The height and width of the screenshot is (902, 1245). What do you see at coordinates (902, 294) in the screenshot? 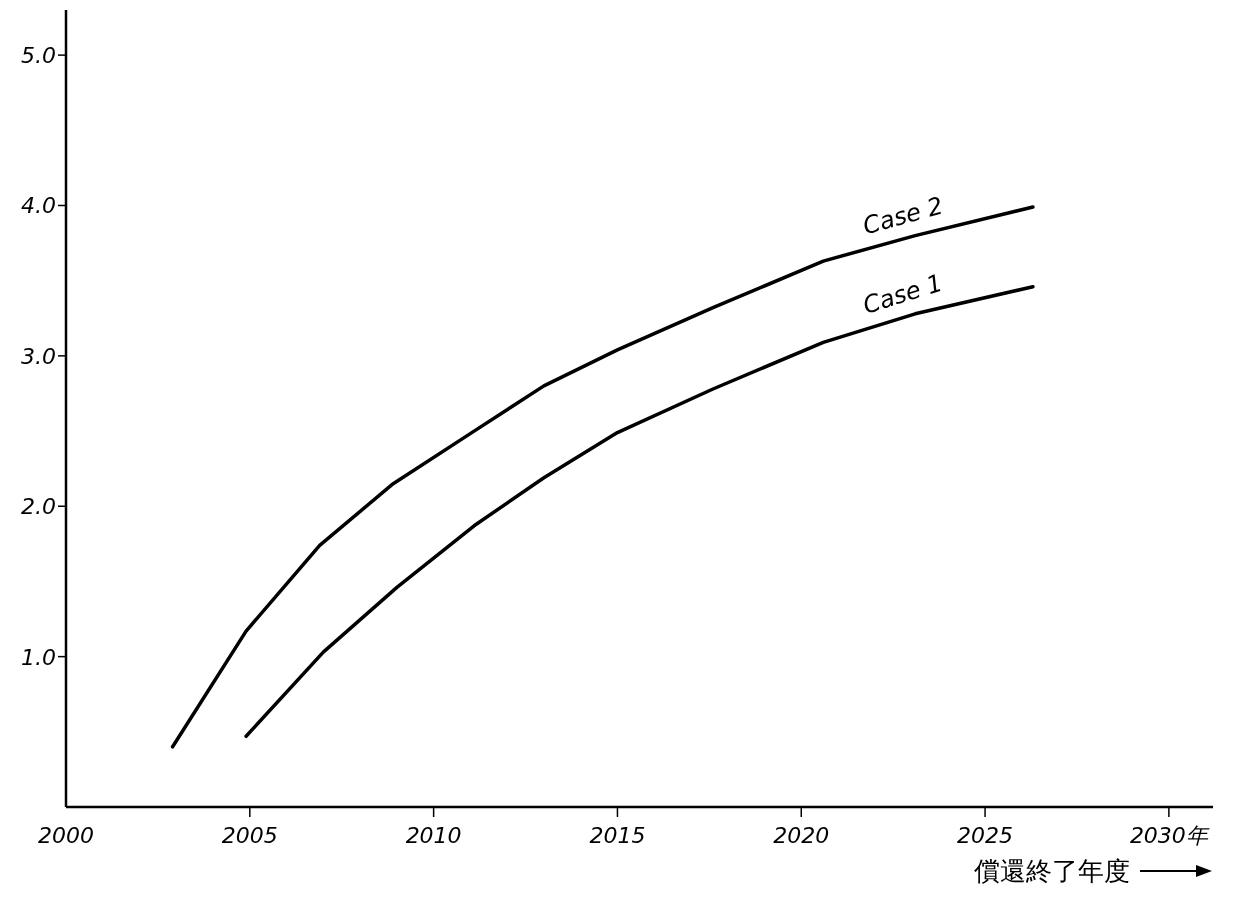
I see `text: Case 1` at bounding box center [902, 294].